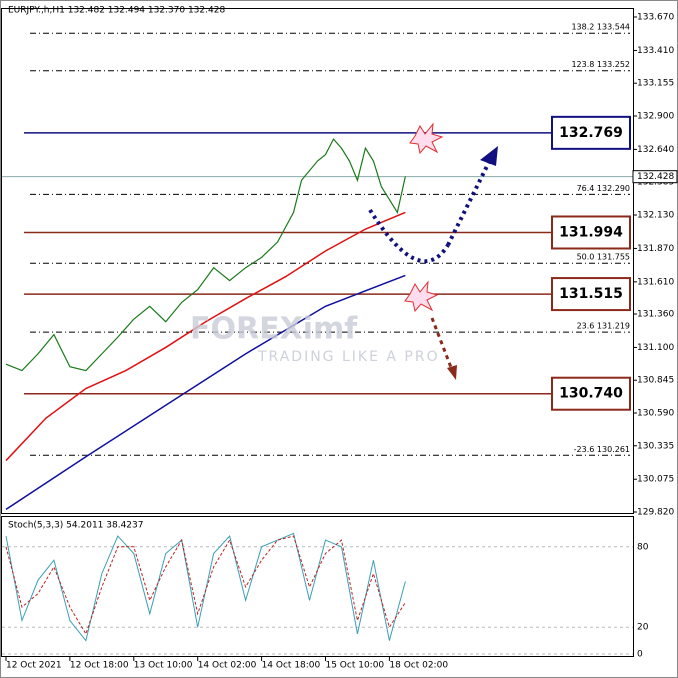 Image resolution: width=678 pixels, height=678 pixels. Describe the element at coordinates (655, 348) in the screenshot. I see `y-tick-label: 131.100` at that location.